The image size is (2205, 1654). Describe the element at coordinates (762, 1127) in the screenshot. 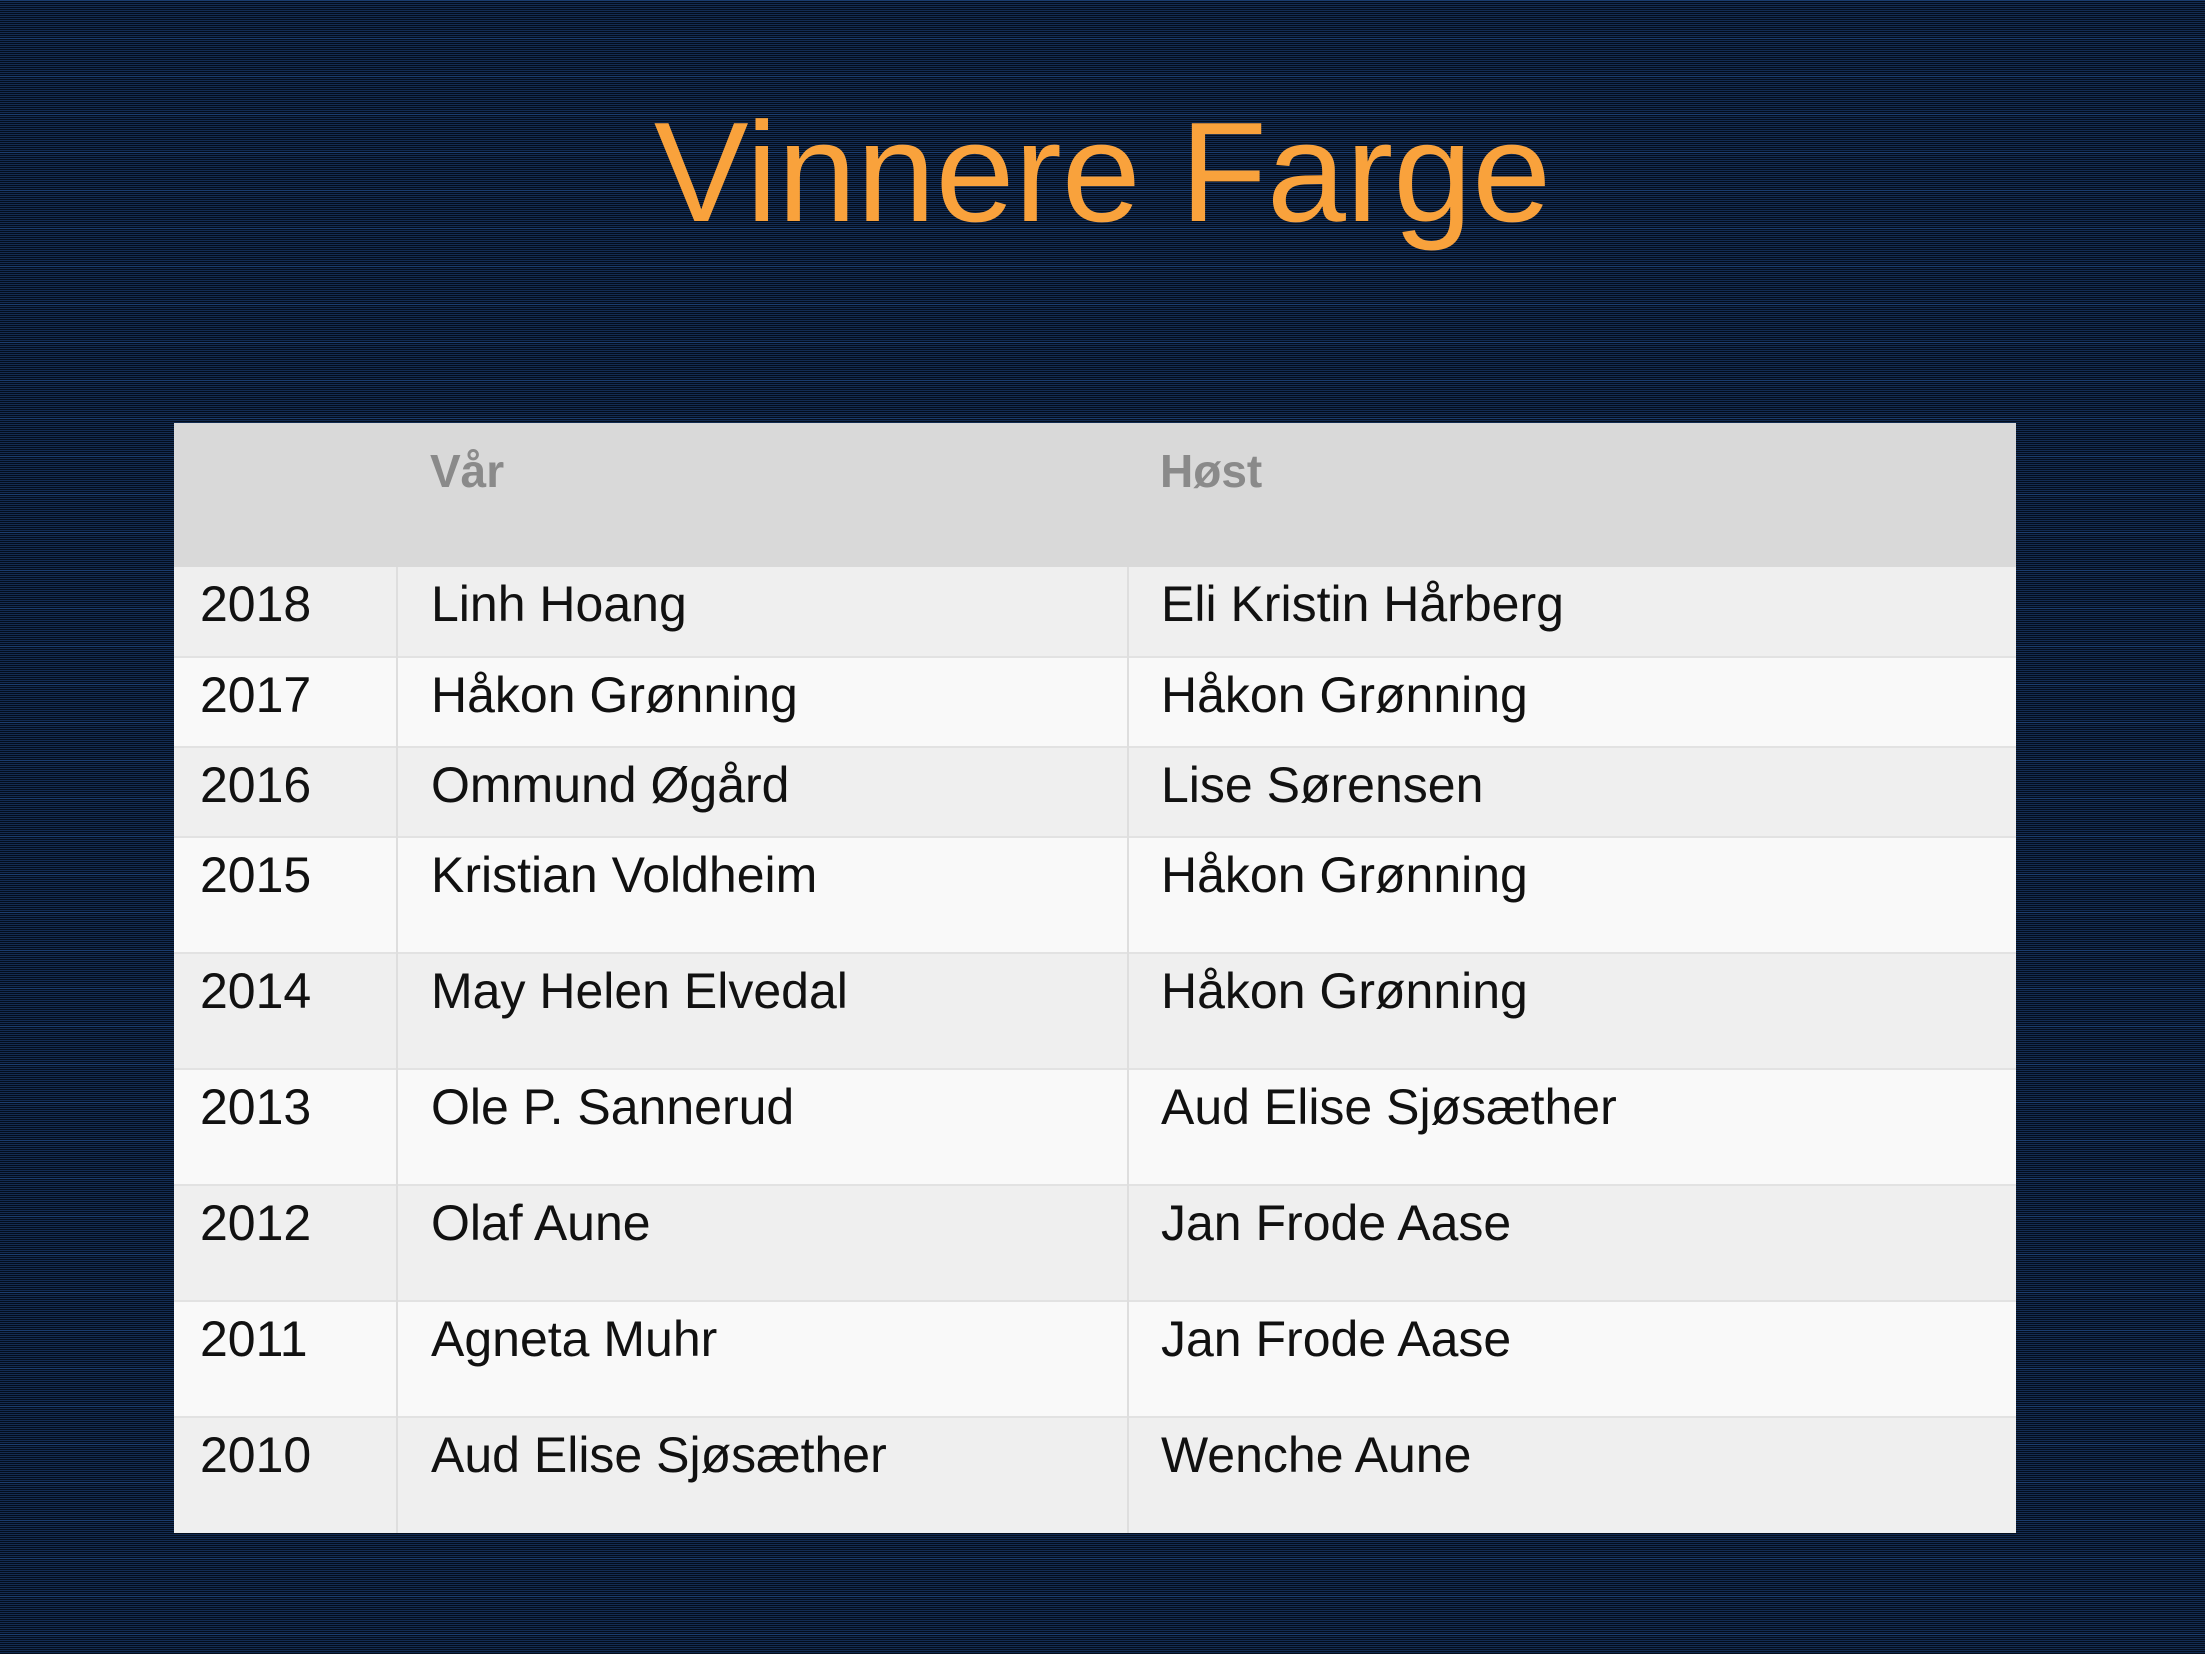

I see `var-cell: Ole P. Sannerud` at that location.